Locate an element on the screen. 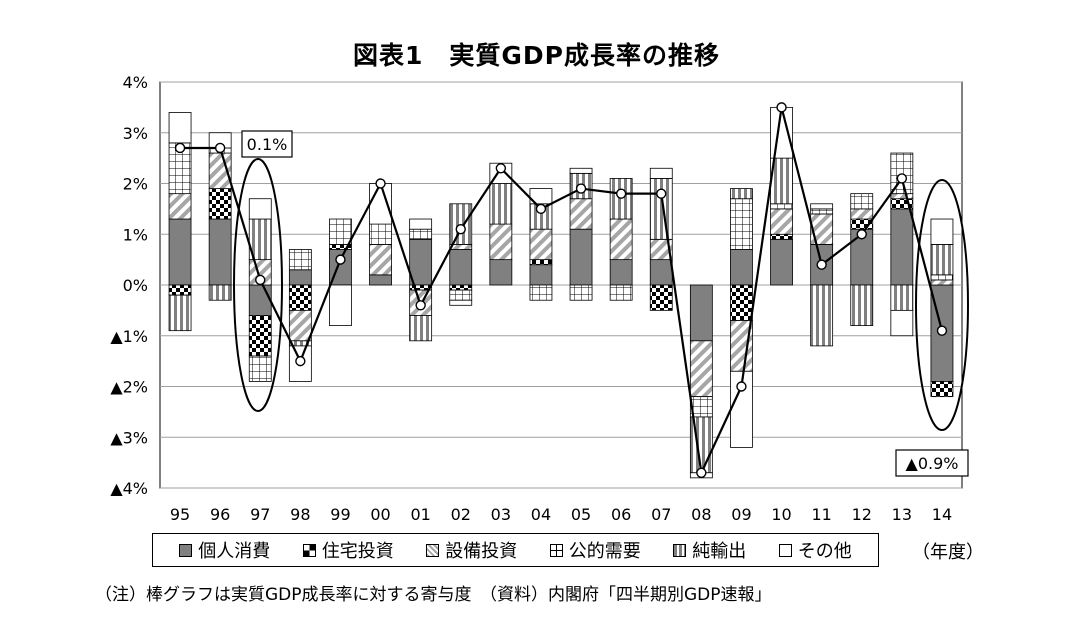 Image resolution: width=1073 pixels, height=642 pixels. legend-swatch-consumption is located at coordinates (186, 550).